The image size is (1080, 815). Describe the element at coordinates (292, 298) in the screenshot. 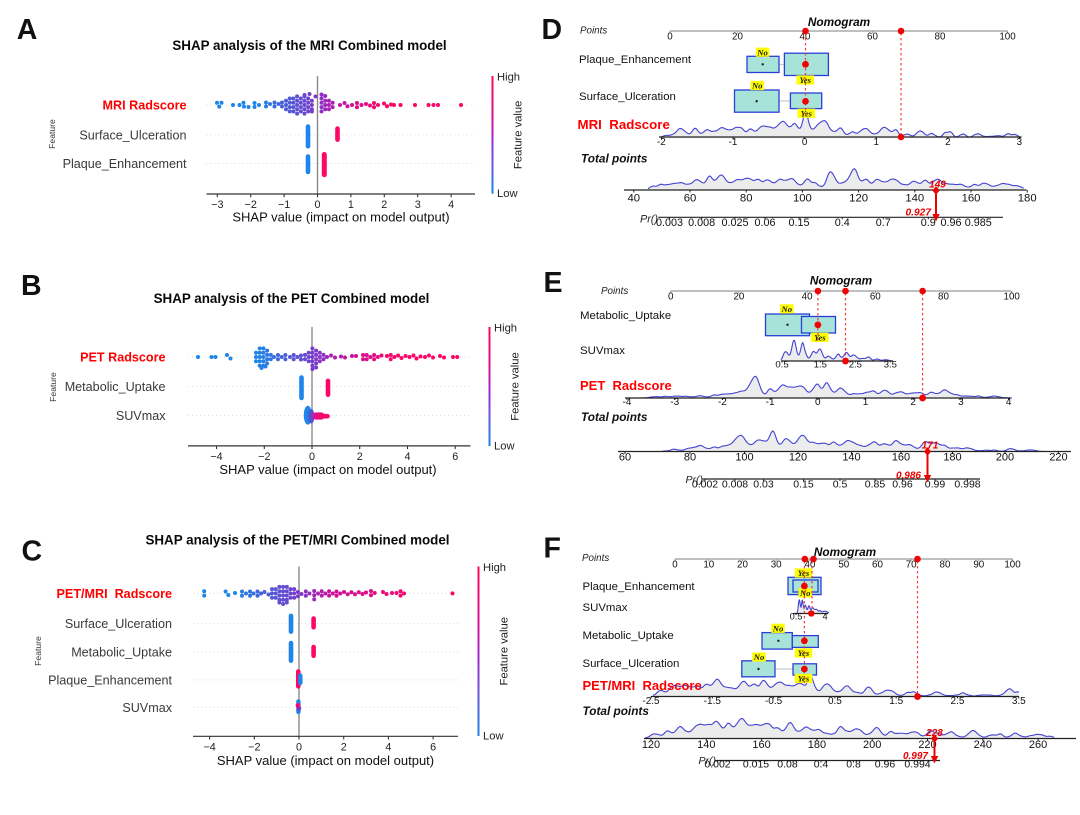

I see `svg-text:SHAP analysis of the PET Combi: SHAP analysis of the PET Combined model` at that location.